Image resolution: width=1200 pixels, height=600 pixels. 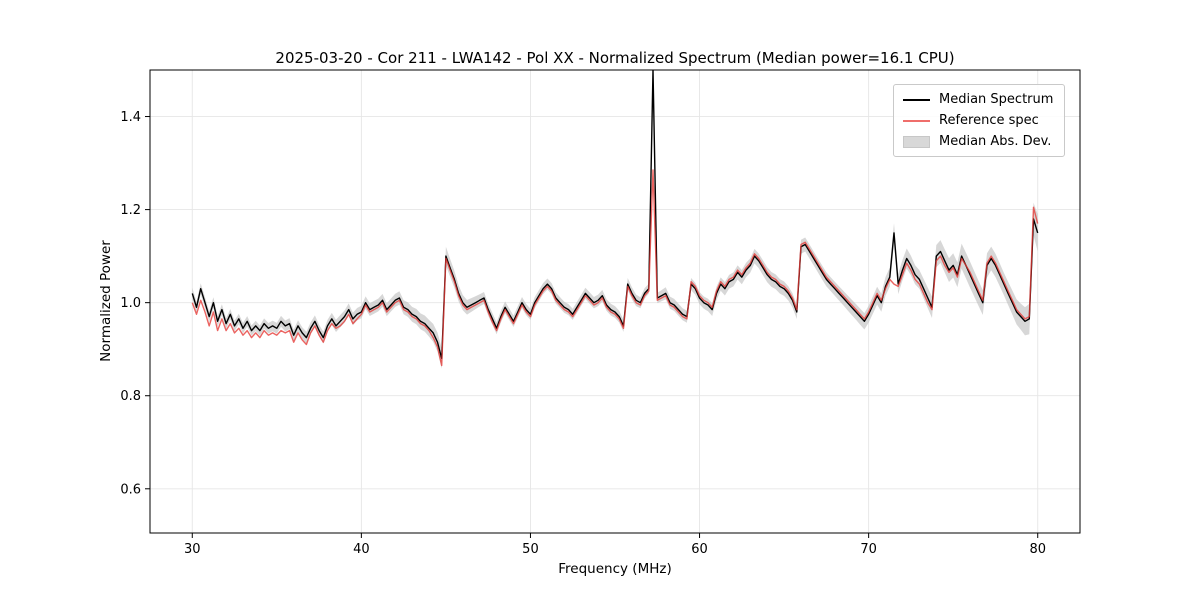 What do you see at coordinates (996, 99) in the screenshot?
I see `legend-label: Median Spectrum` at bounding box center [996, 99].